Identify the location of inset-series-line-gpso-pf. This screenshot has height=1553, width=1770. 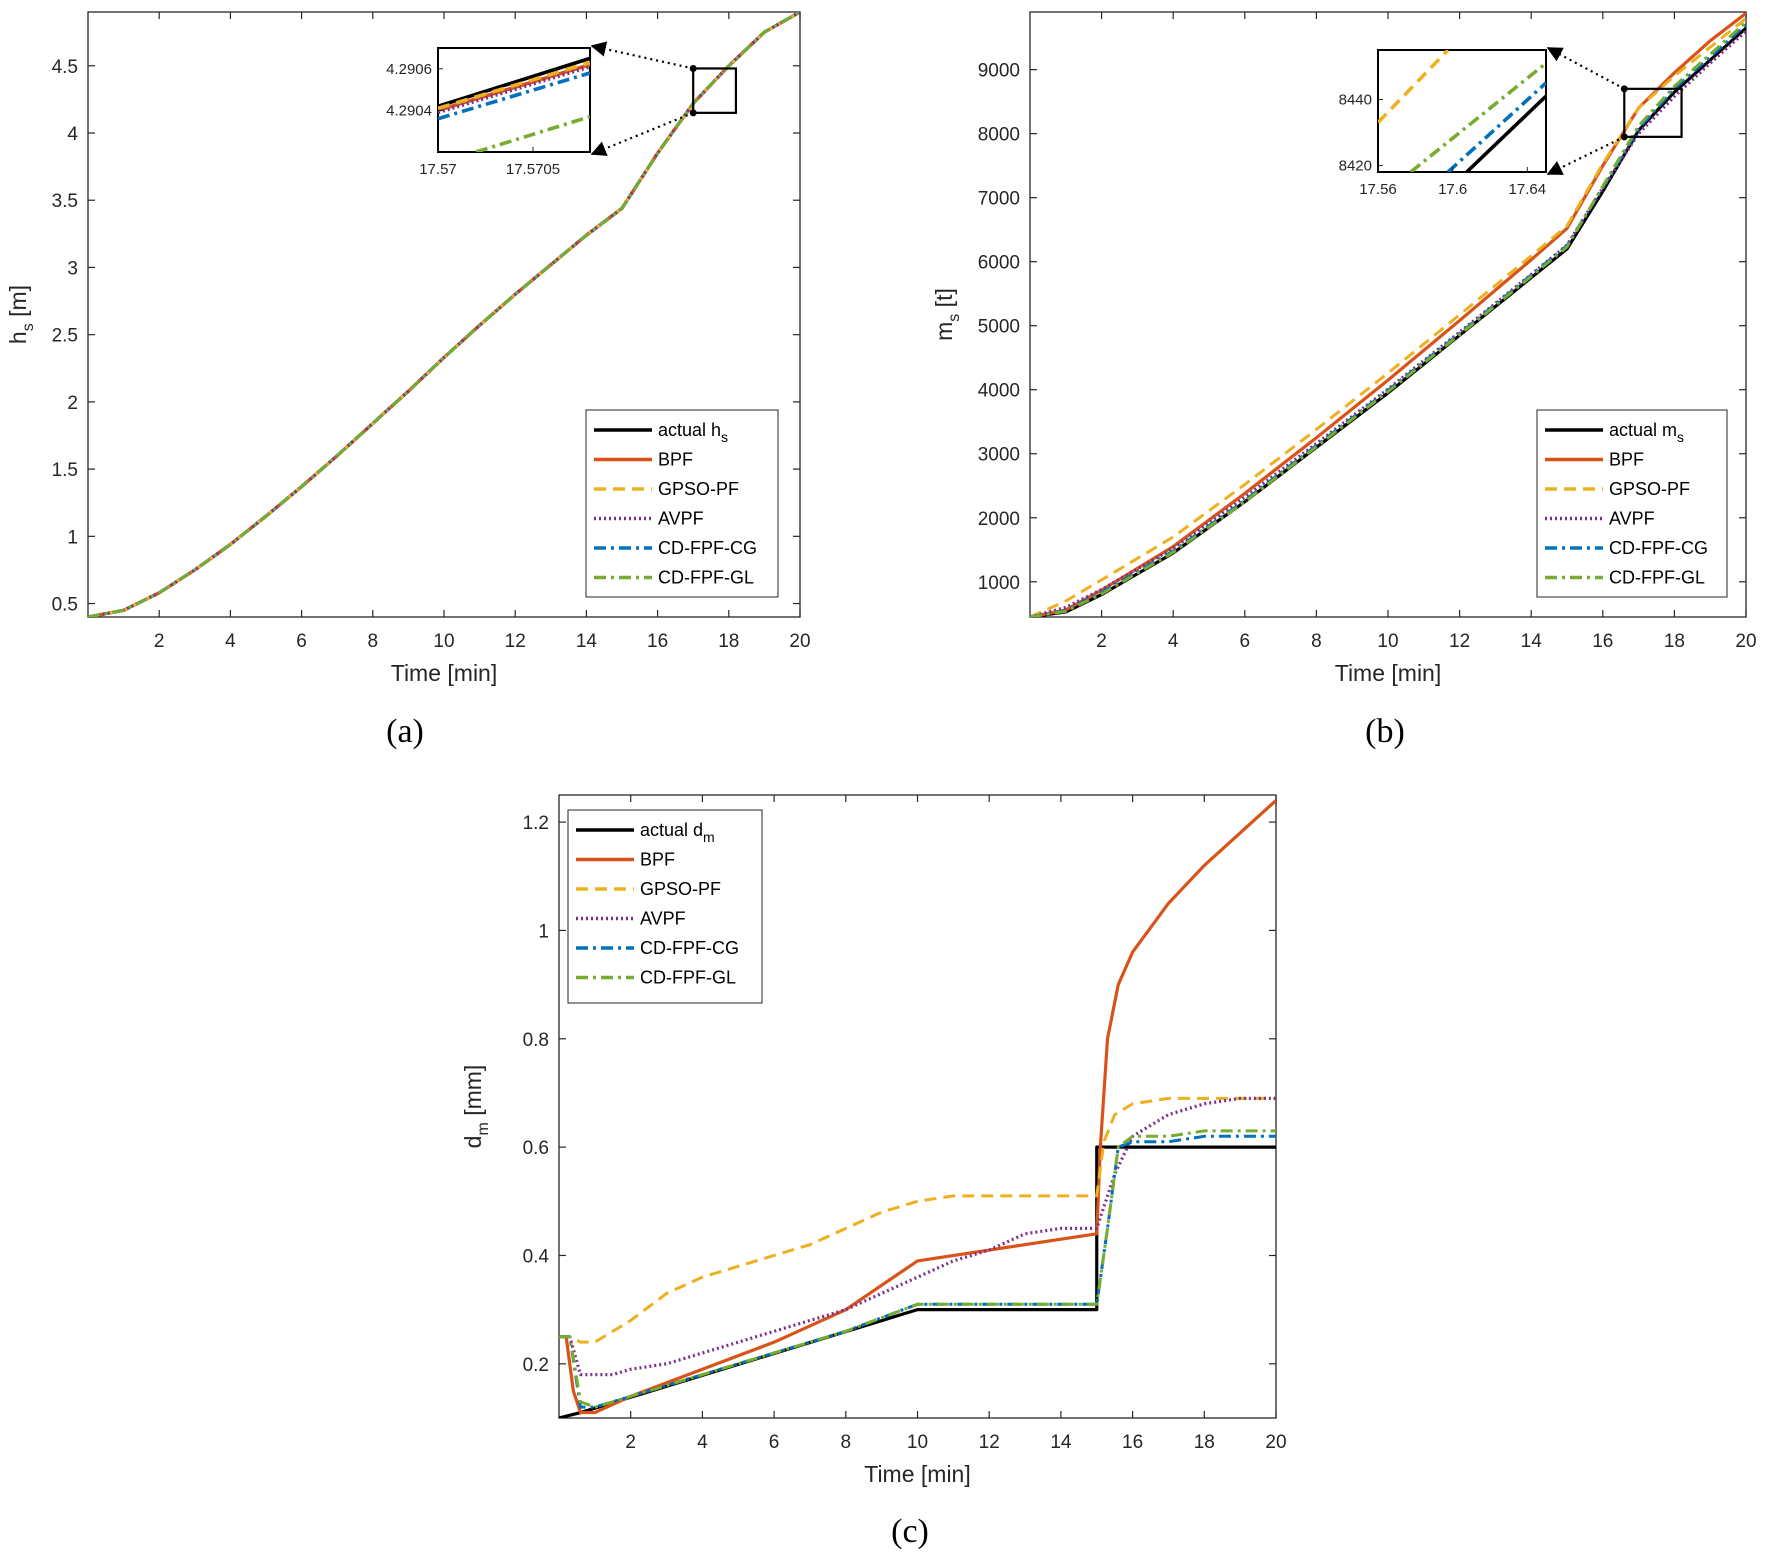
(1414, 87).